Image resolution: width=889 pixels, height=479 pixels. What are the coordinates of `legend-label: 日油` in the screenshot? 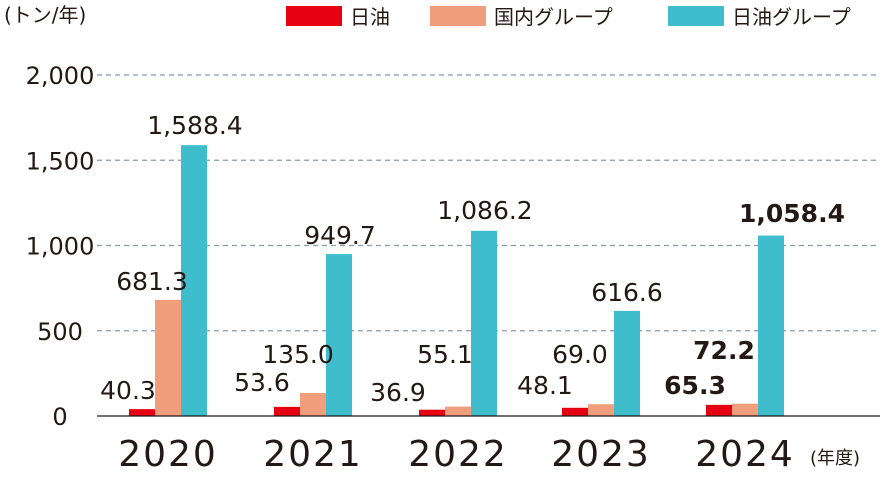 It's located at (370, 17).